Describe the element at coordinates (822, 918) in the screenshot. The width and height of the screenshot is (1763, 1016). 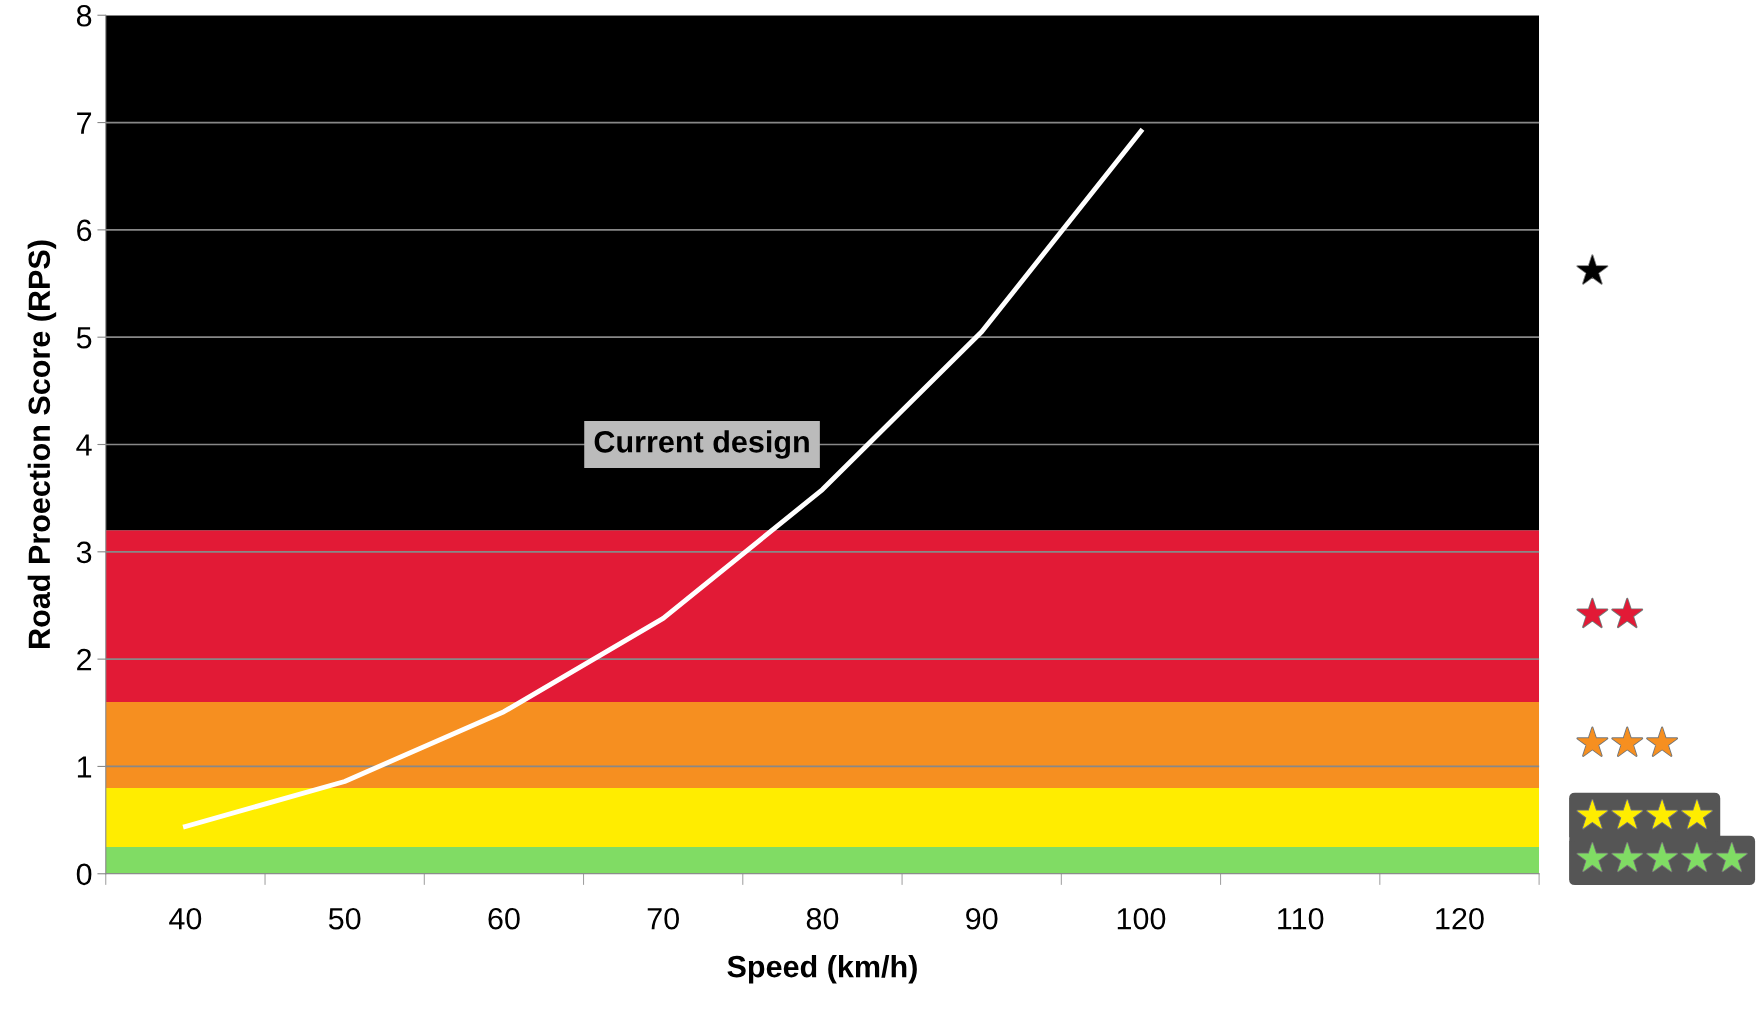
I see `x-tick-label: 80` at that location.